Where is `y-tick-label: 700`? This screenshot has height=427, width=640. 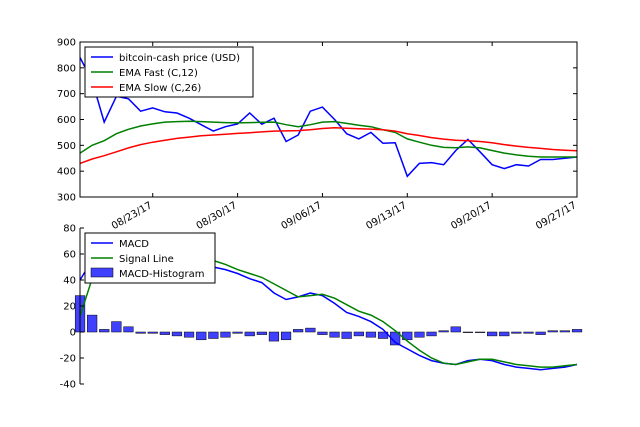 y-tick-label: 700 is located at coordinates (66, 94).